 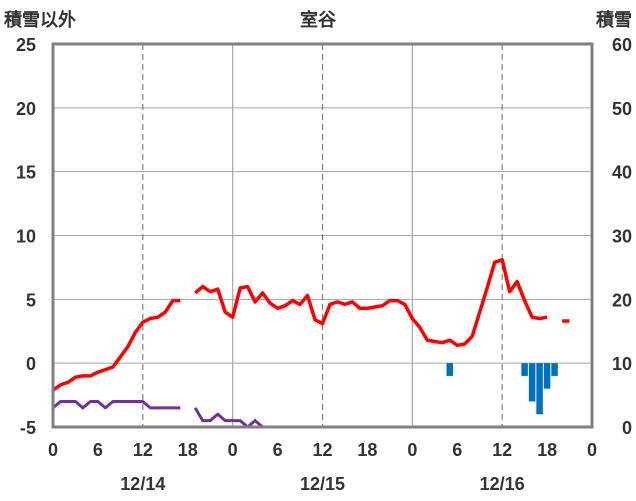 What do you see at coordinates (622, 109) in the screenshot?
I see `y-right-tick-label: 50` at bounding box center [622, 109].